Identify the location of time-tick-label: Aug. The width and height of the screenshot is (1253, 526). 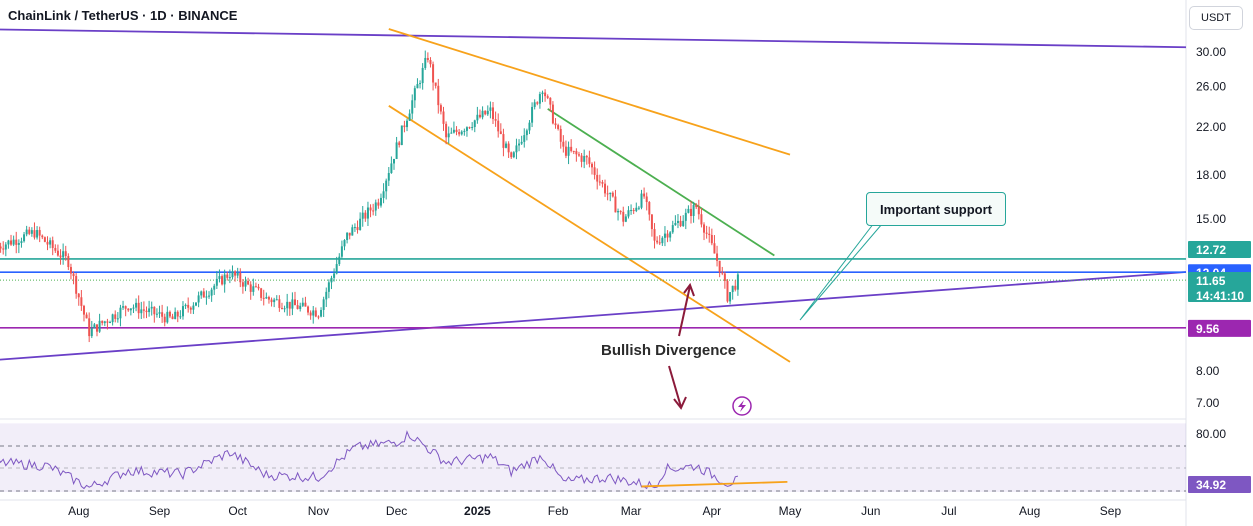
(78, 511).